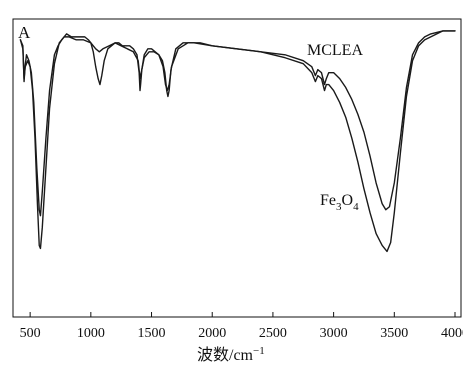 The height and width of the screenshot is (370, 463). What do you see at coordinates (328, 200) in the screenshot?
I see `series-label-fe3o4-fe: Fe` at bounding box center [328, 200].